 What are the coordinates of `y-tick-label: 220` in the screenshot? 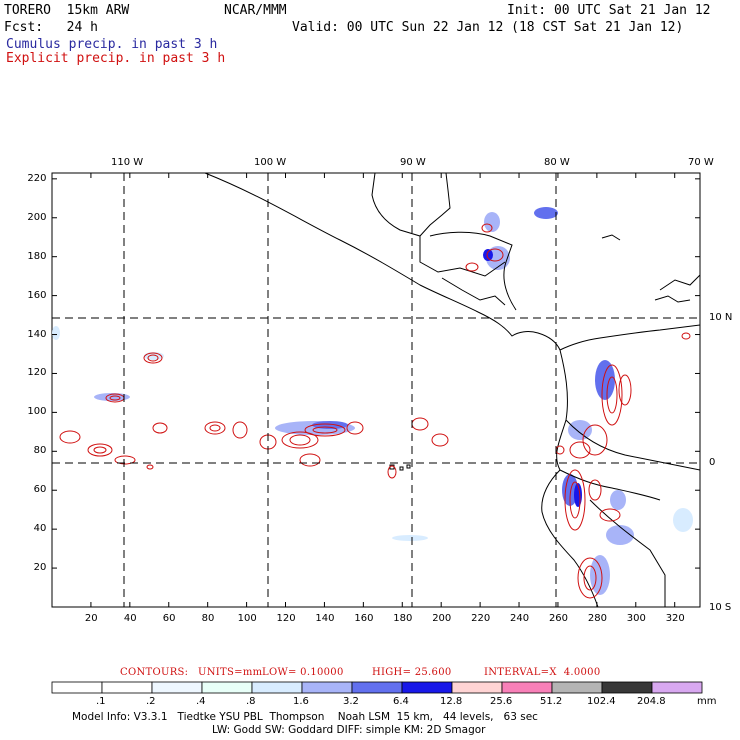 It's located at (37, 178).